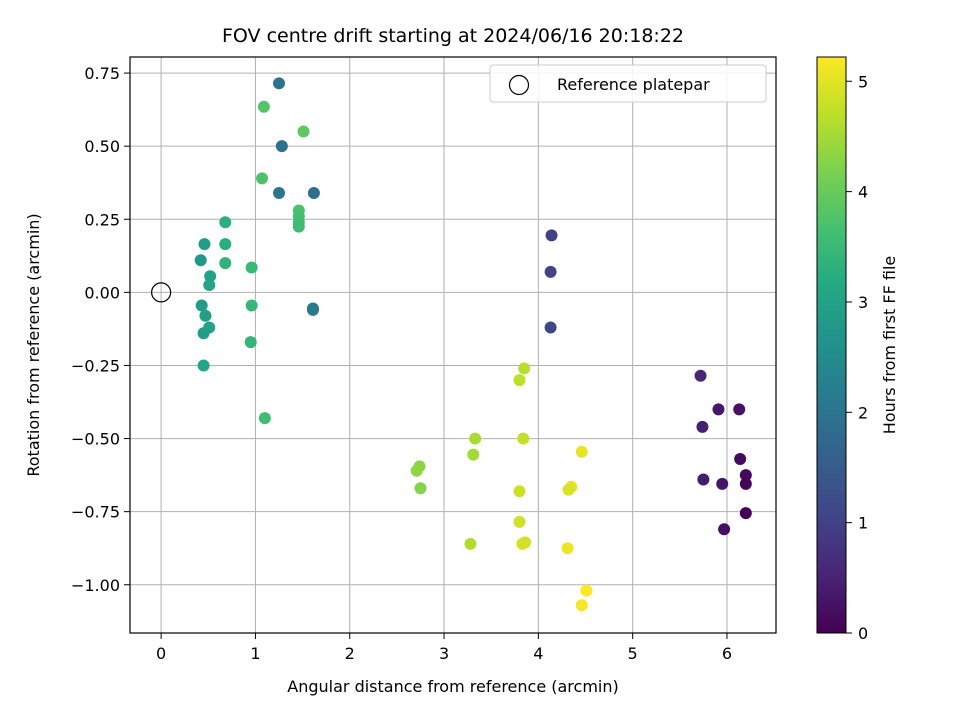 The height and width of the screenshot is (720, 960). What do you see at coordinates (95, 365) in the screenshot?
I see `y-tick-label: −0.25` at bounding box center [95, 365].